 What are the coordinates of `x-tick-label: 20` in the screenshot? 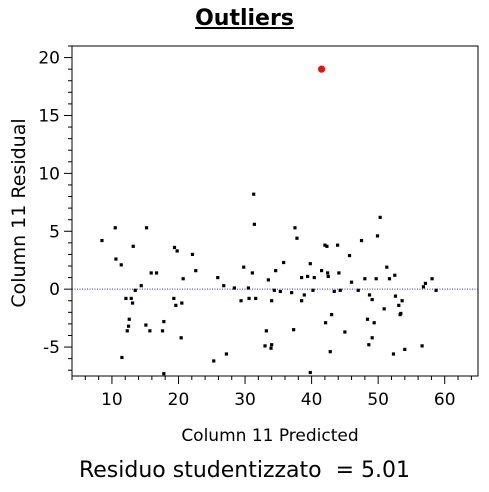 It's located at (179, 400).